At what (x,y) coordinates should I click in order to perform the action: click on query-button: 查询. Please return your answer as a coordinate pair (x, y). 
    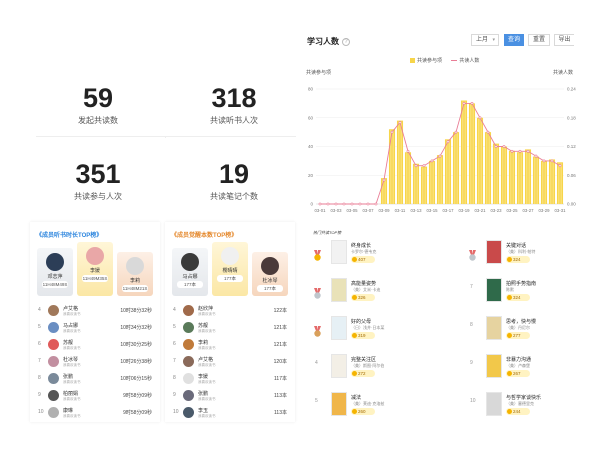
    Looking at the image, I should click on (514, 40).